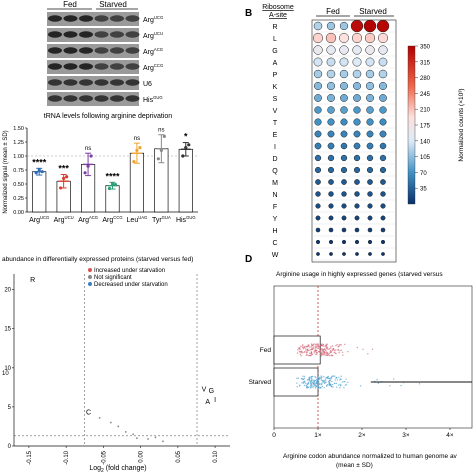  I want to click on heatmap-row-label: A, so click(275, 63).